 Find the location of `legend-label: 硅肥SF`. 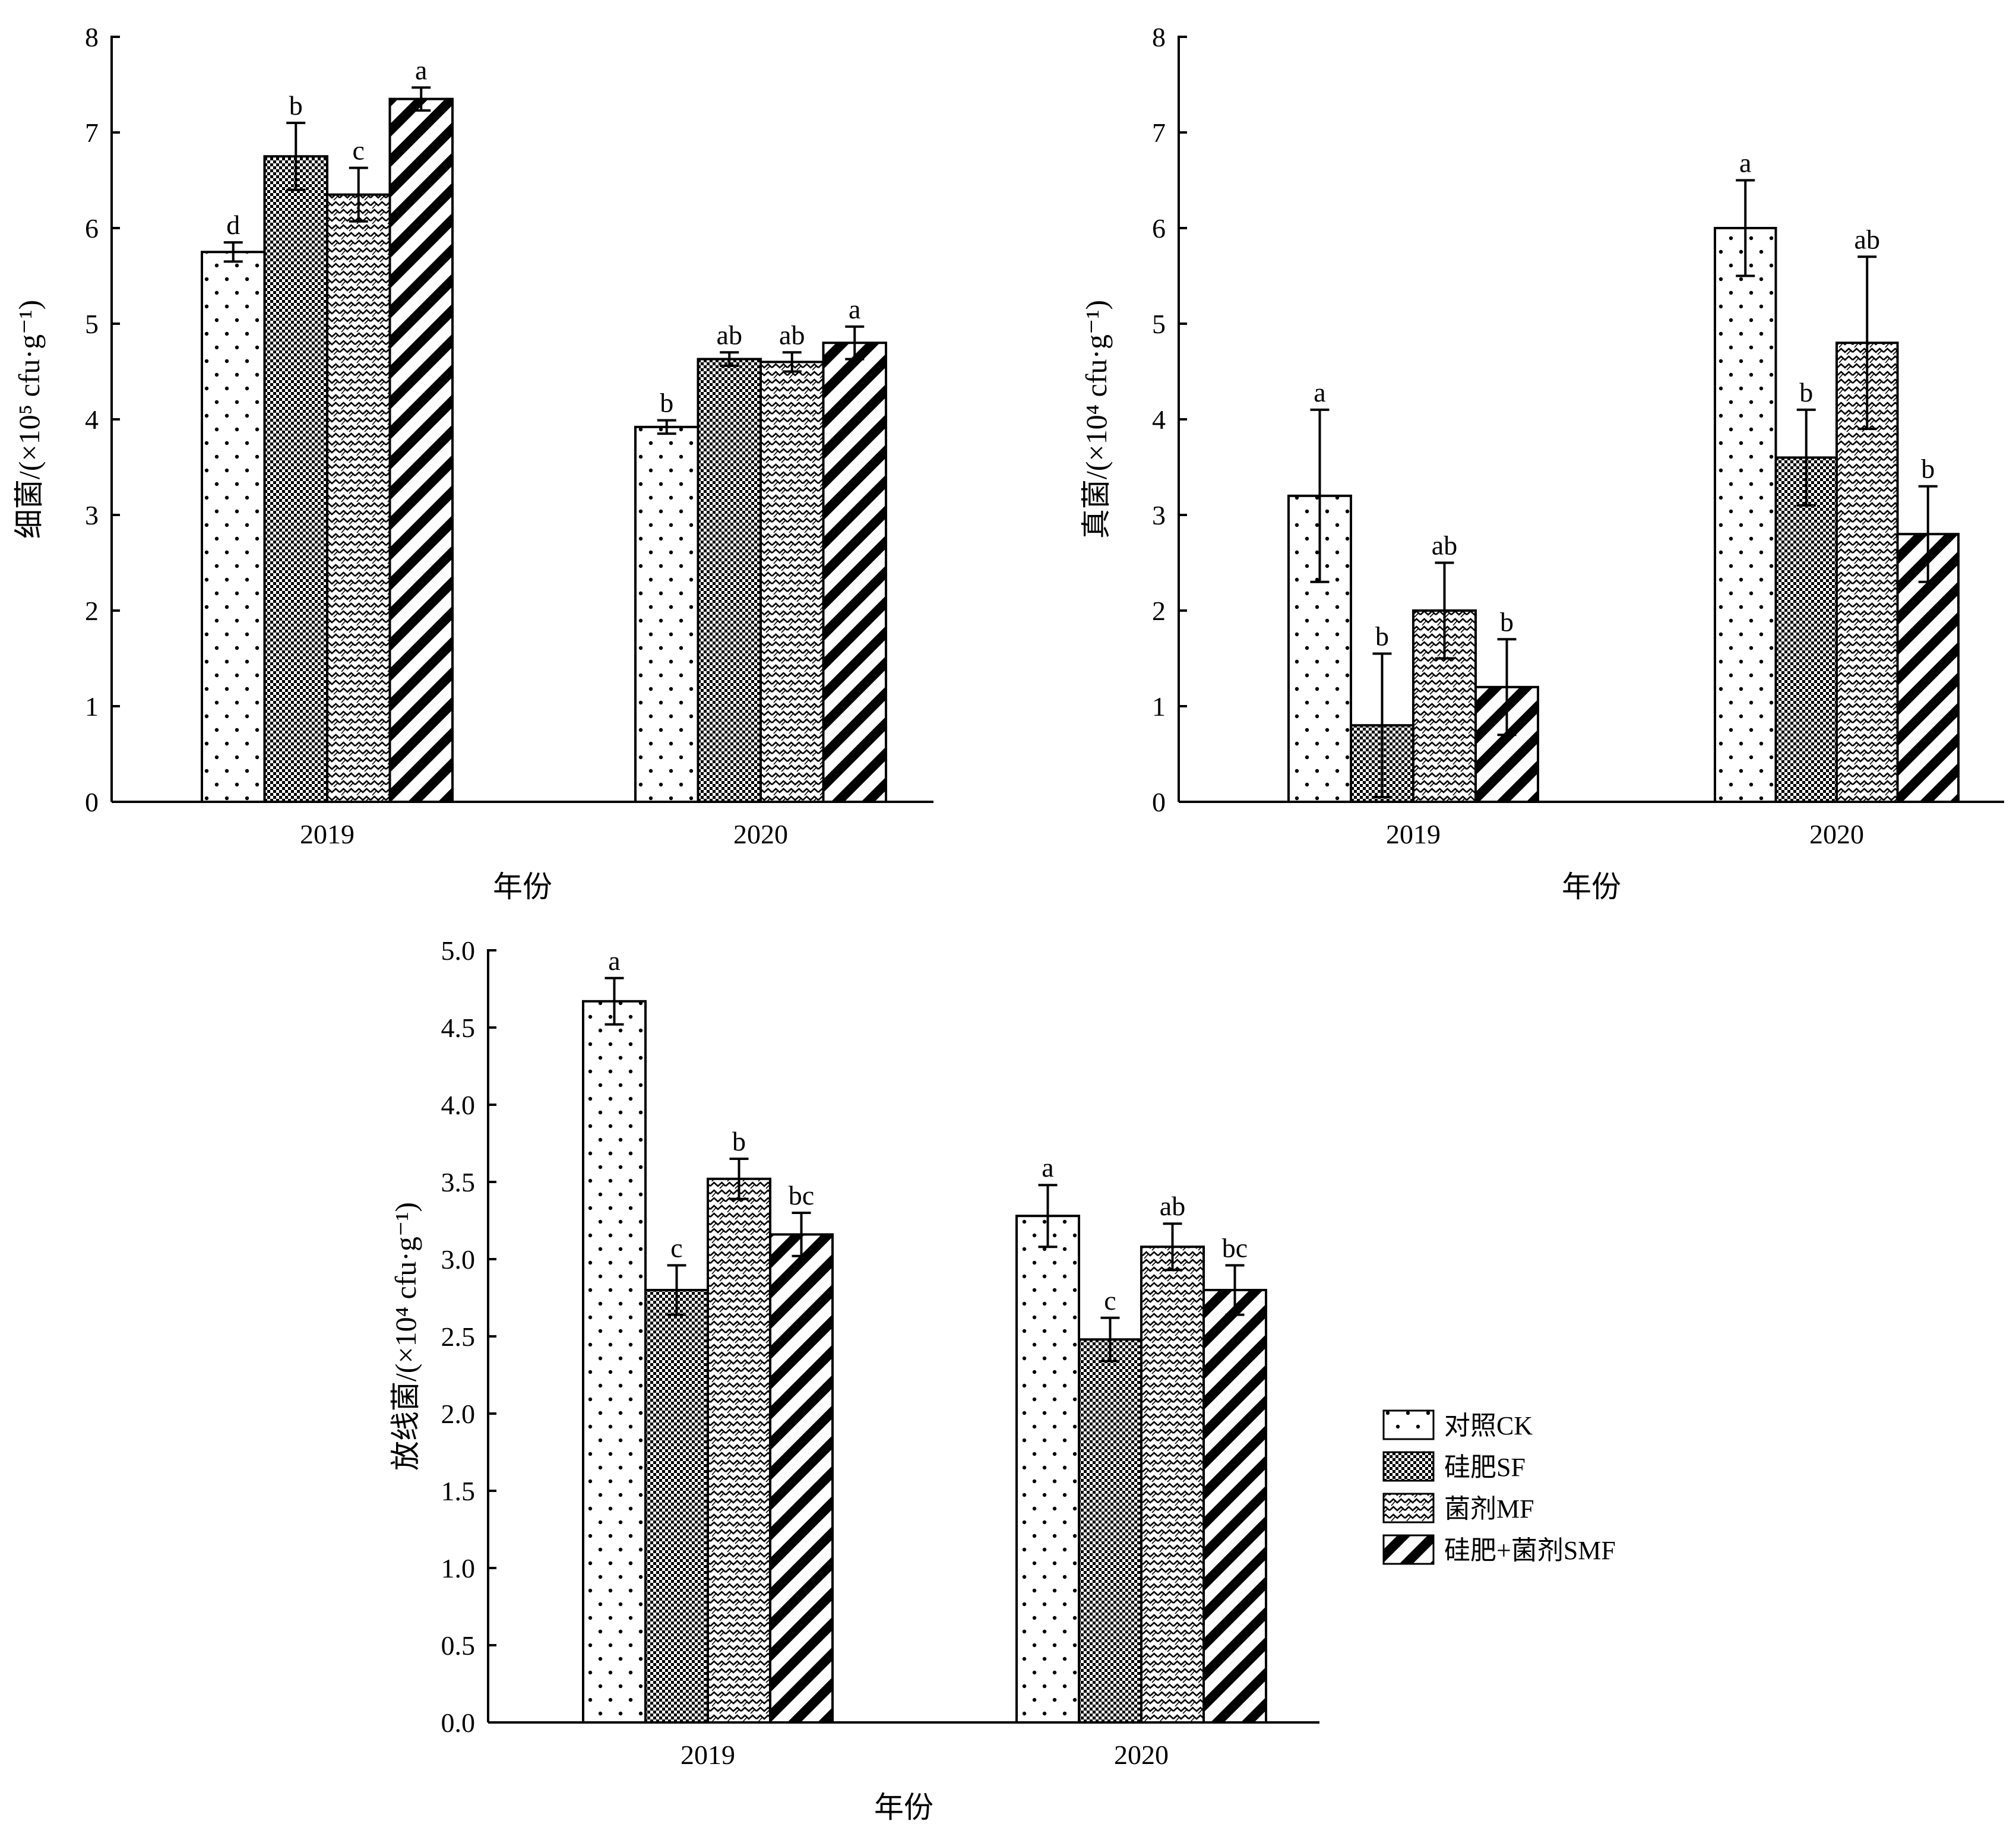

legend-label: 硅肥SF is located at coordinates (1485, 1467).